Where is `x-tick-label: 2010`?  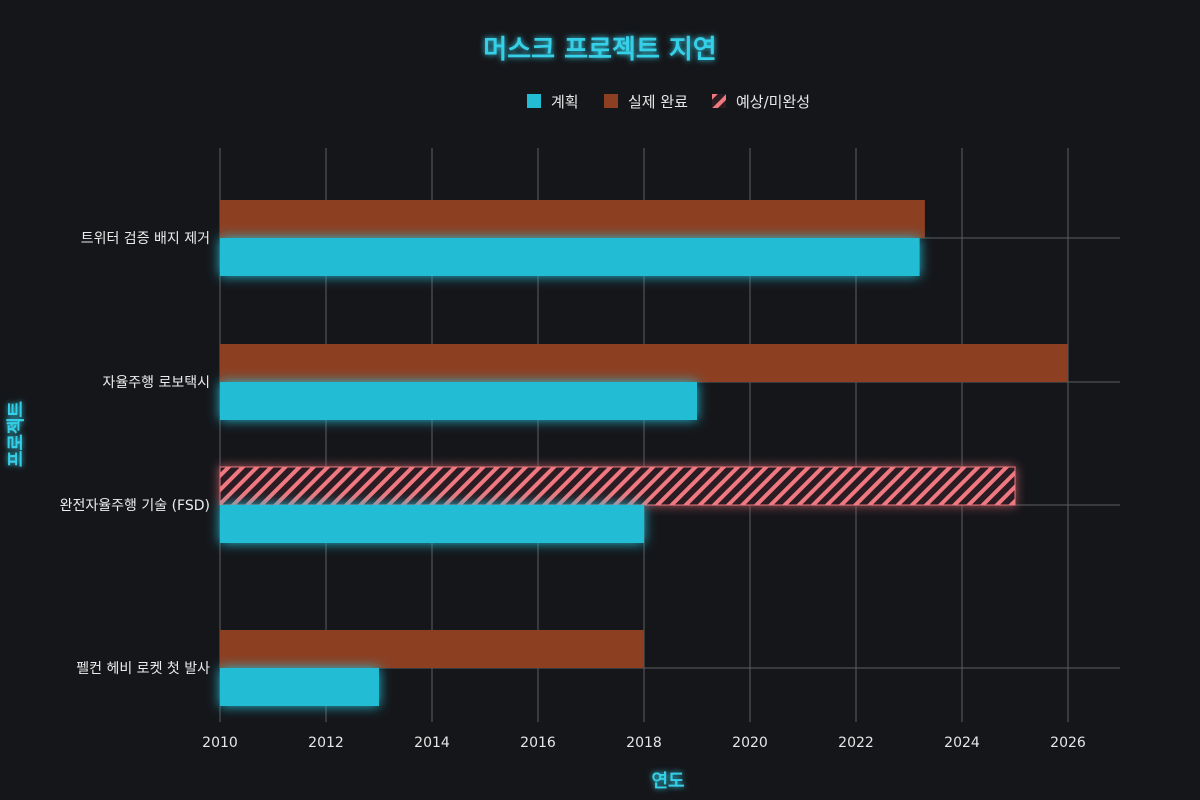 x-tick-label: 2010 is located at coordinates (220, 743).